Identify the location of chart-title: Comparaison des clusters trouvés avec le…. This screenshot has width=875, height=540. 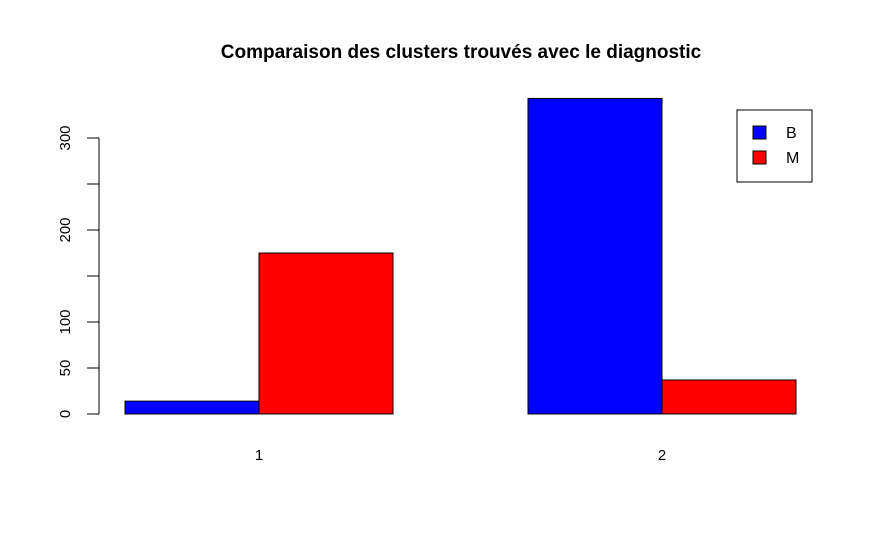
(461, 52).